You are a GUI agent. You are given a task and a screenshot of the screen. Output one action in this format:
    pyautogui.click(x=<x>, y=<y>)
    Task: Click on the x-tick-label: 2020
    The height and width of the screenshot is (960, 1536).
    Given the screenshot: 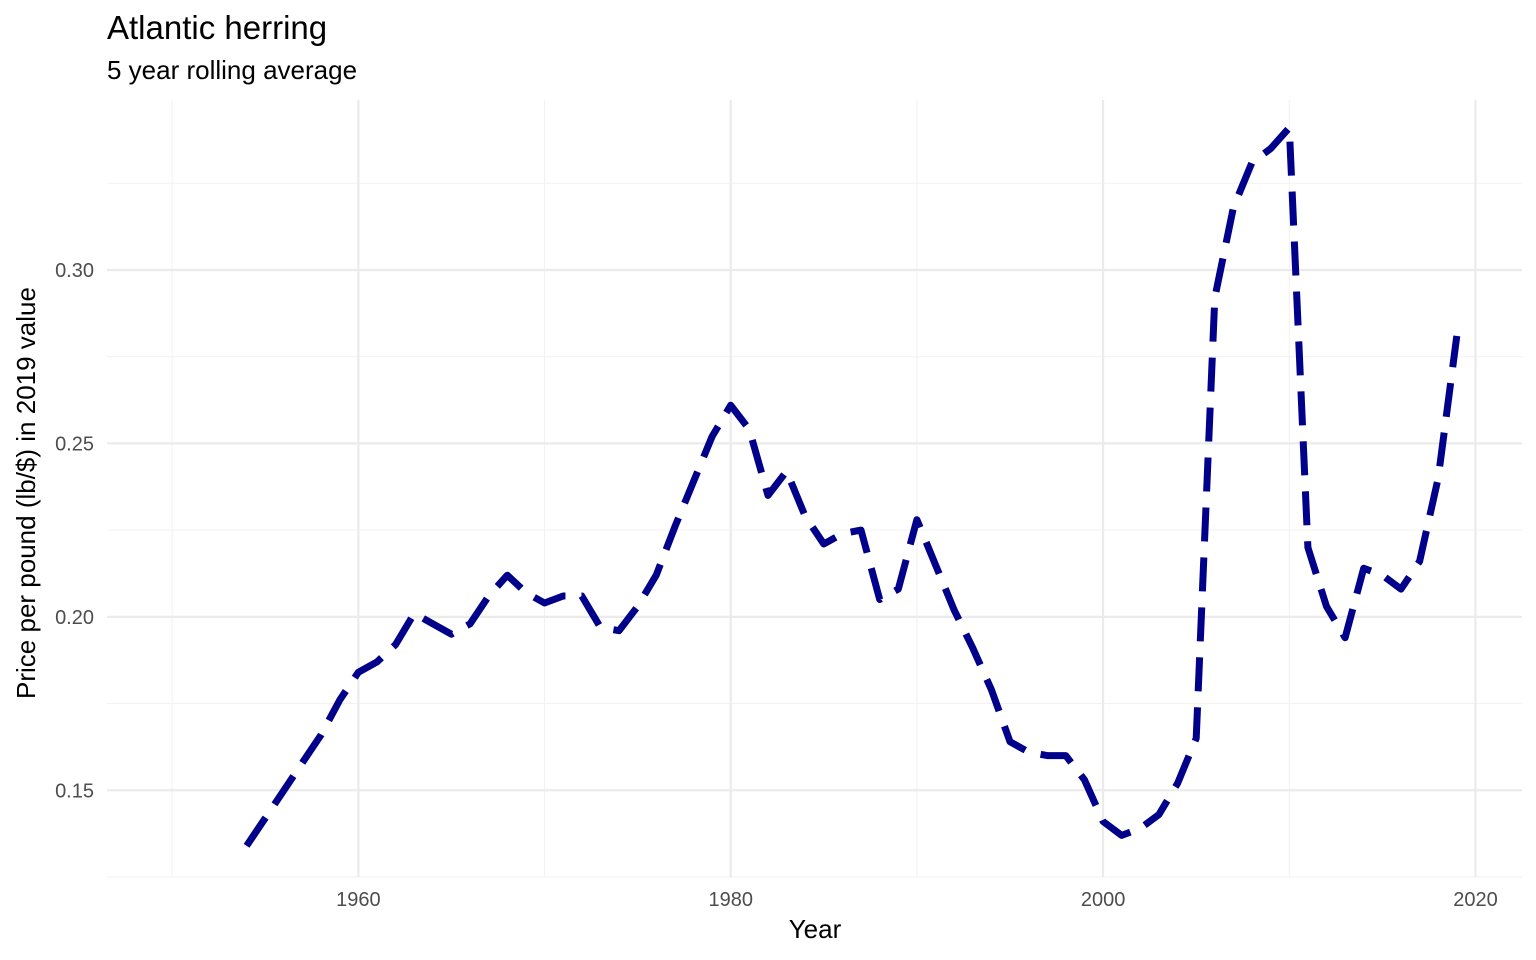 What is the action you would take?
    pyautogui.click(x=1475, y=900)
    